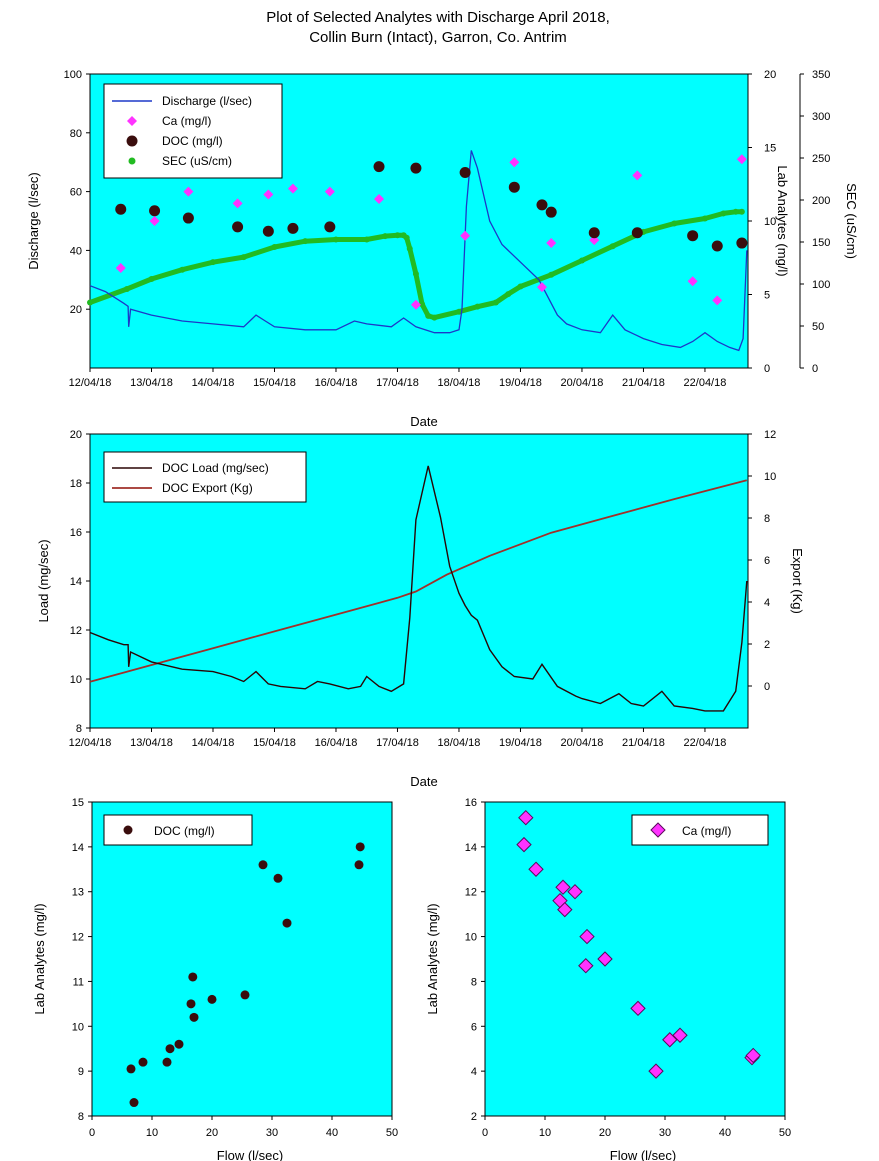  What do you see at coordinates (207, 101) in the screenshot?
I see `legend-discharge-label: Discharge (l/sec)` at bounding box center [207, 101].